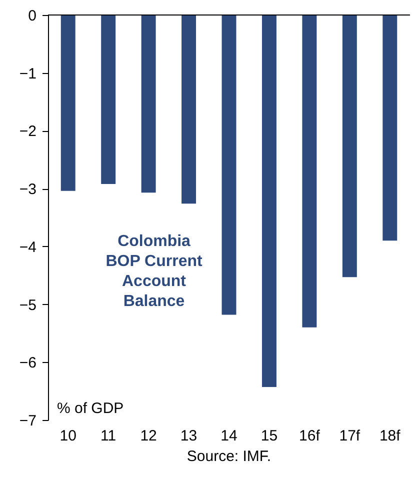 This screenshot has width=415, height=477. What do you see at coordinates (27, 73) in the screenshot?
I see `y-tick-label: −1` at bounding box center [27, 73].